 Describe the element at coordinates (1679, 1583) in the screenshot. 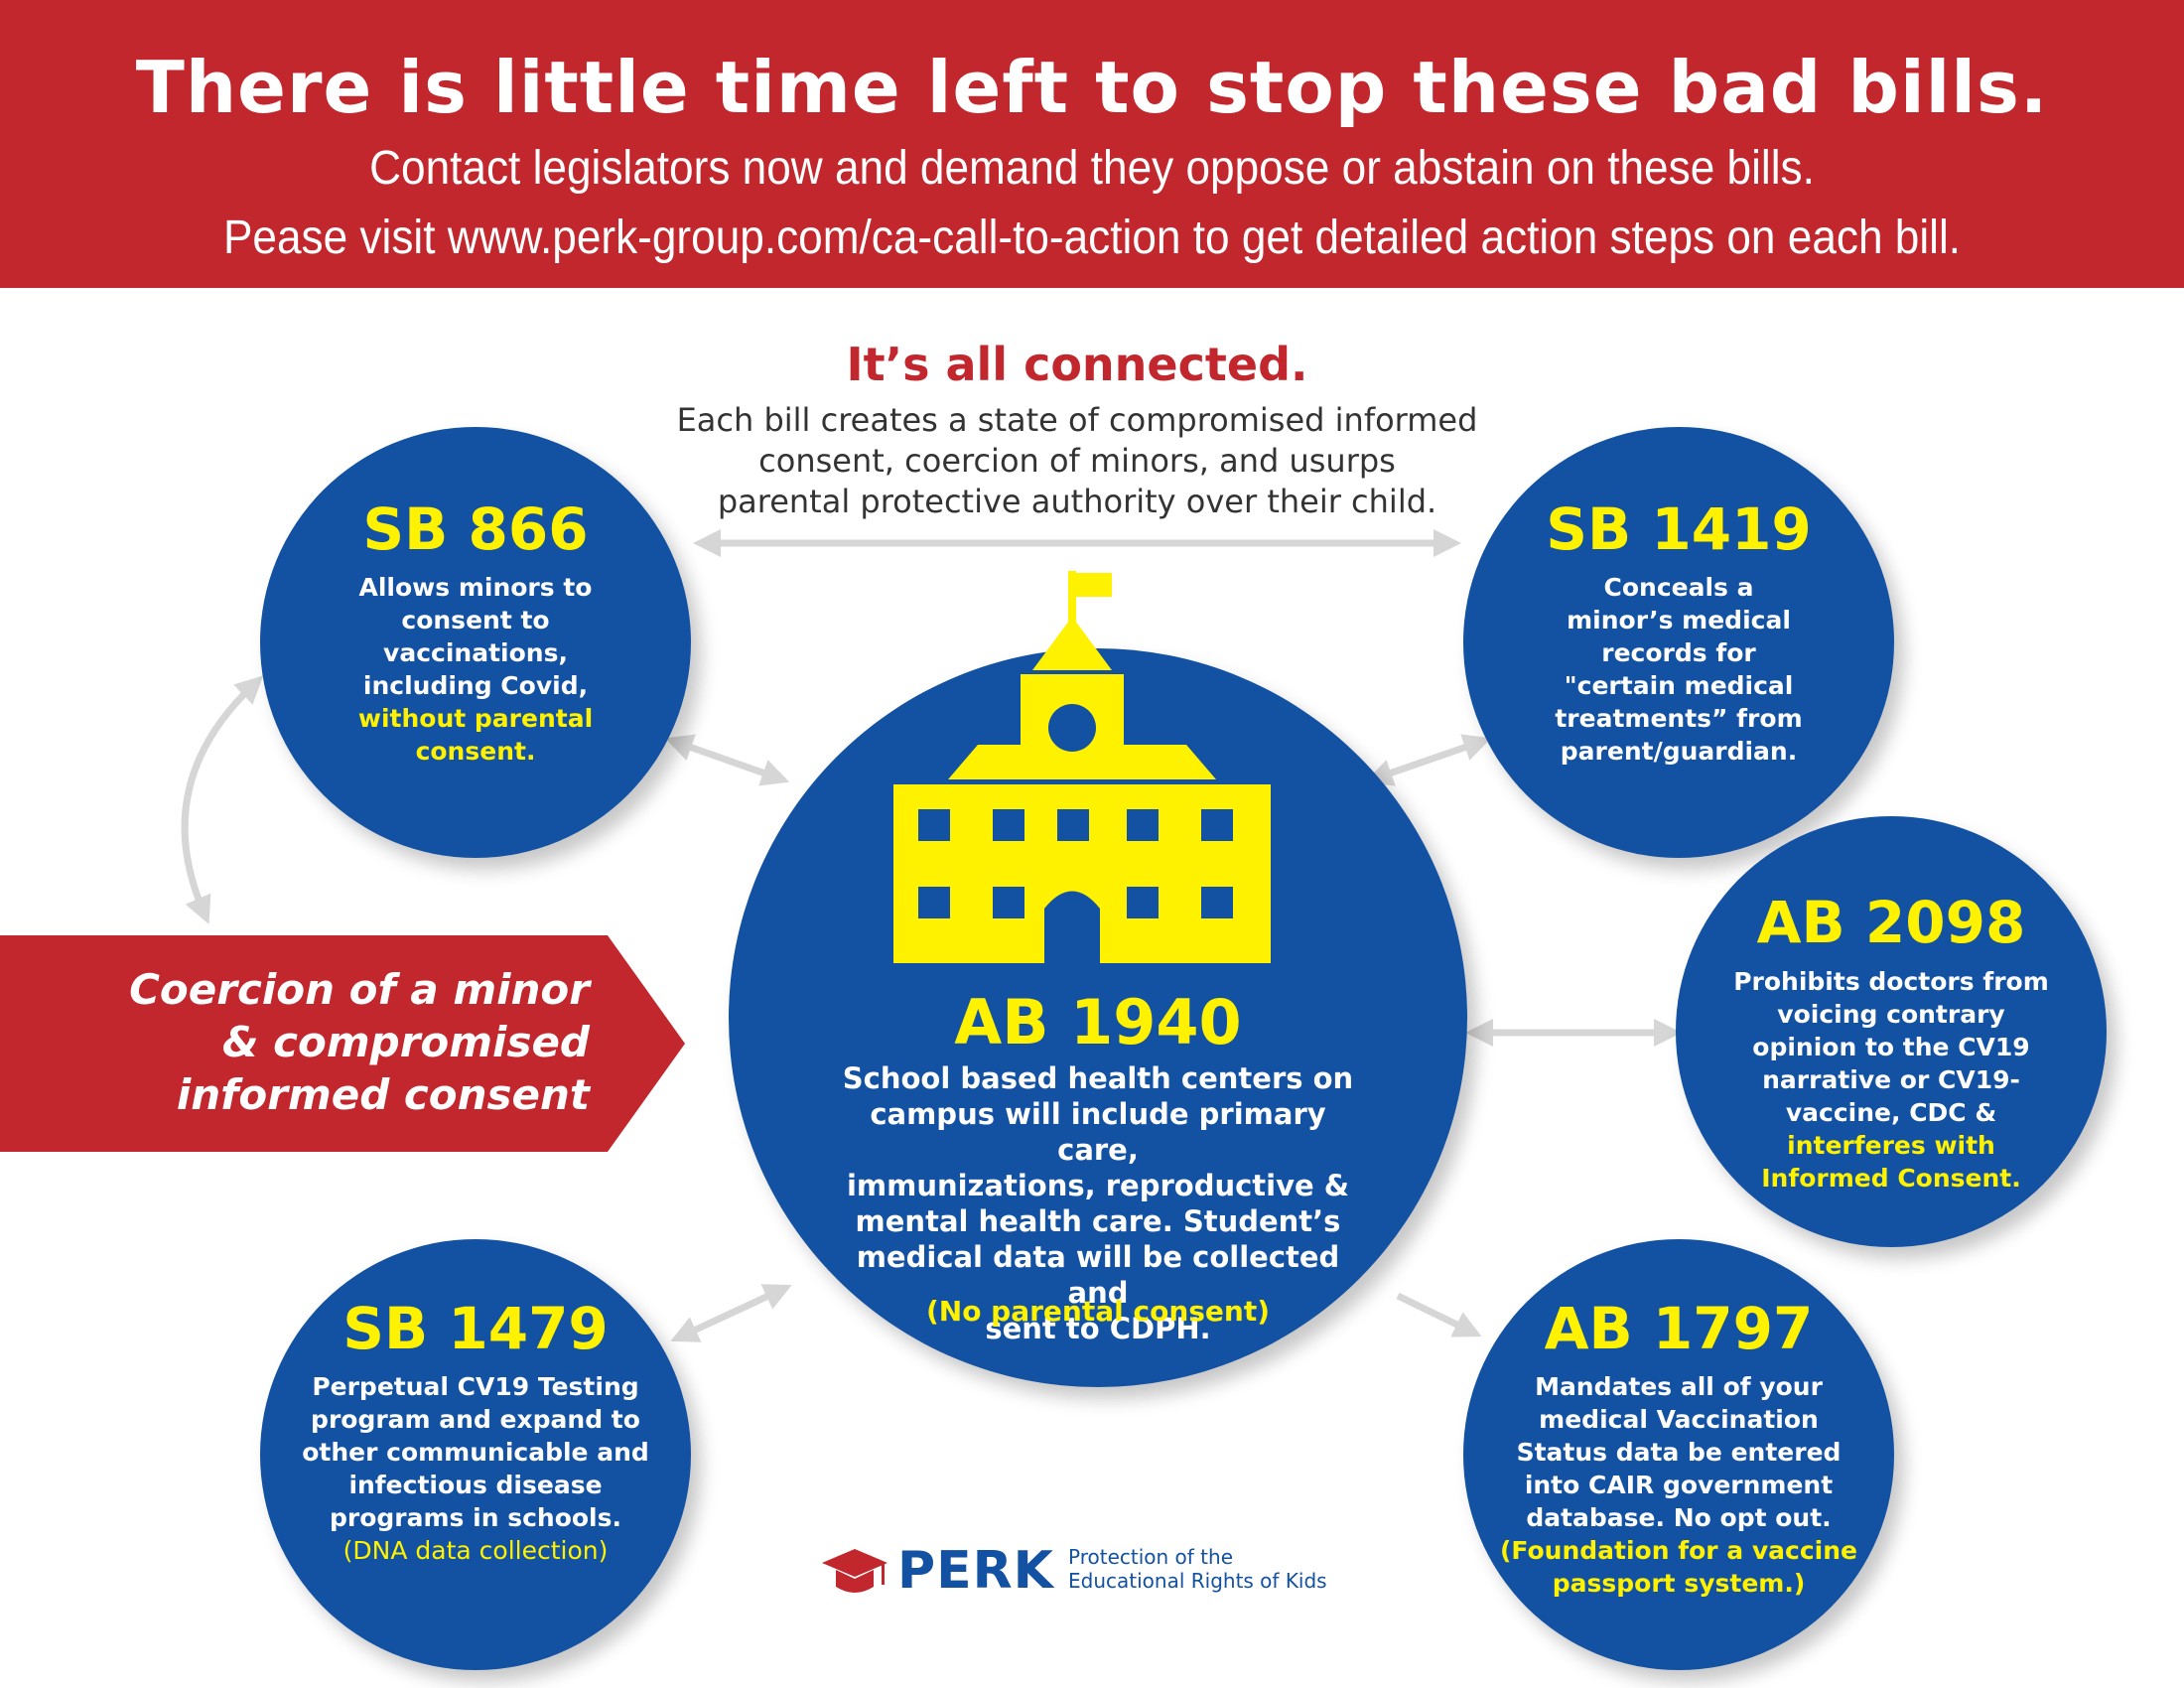

I see `desc-highlight: passport system.)` at that location.